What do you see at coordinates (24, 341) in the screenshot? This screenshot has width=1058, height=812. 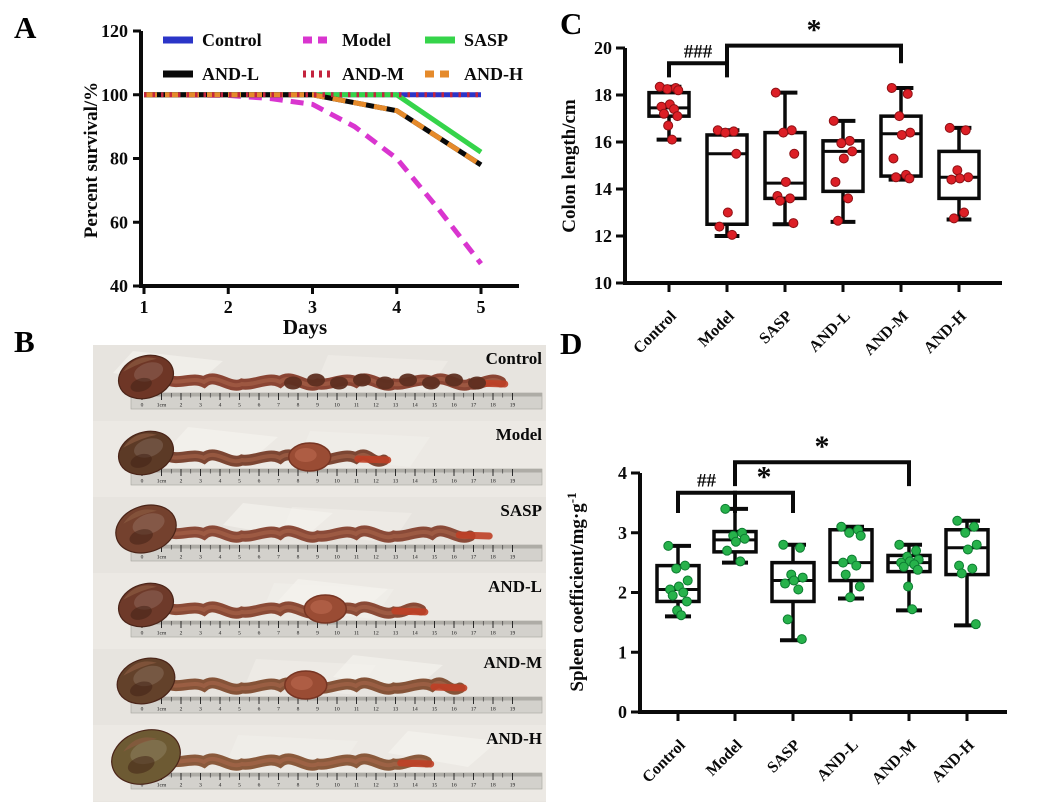 I see `panel-b-label: B` at bounding box center [24, 341].